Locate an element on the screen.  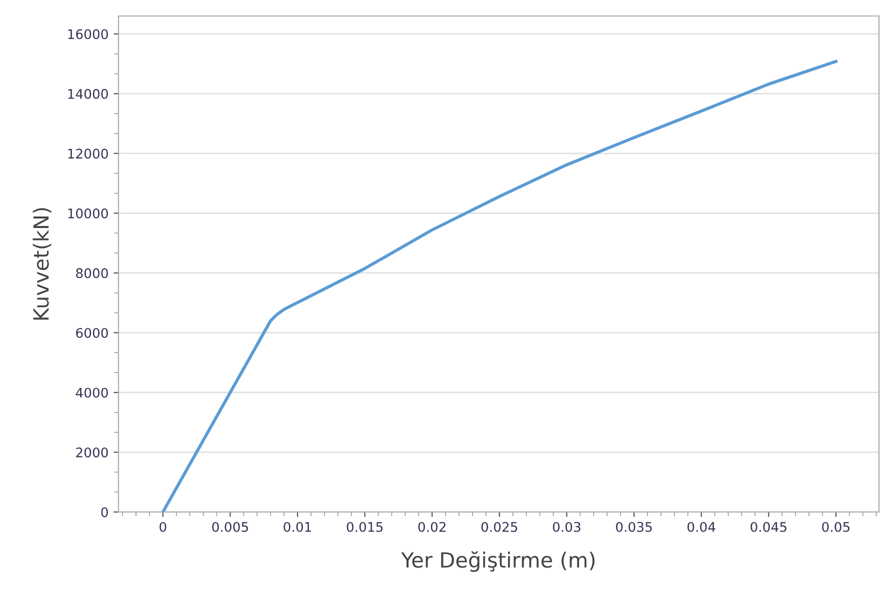
y-tick-label: 12000 is located at coordinates (88, 153).